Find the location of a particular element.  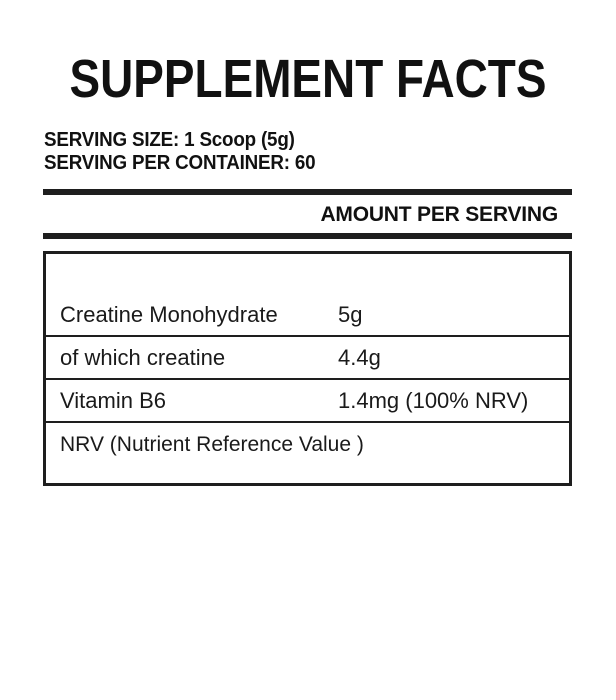

nutrient-name: Creatine Monohydrate is located at coordinates (169, 314).